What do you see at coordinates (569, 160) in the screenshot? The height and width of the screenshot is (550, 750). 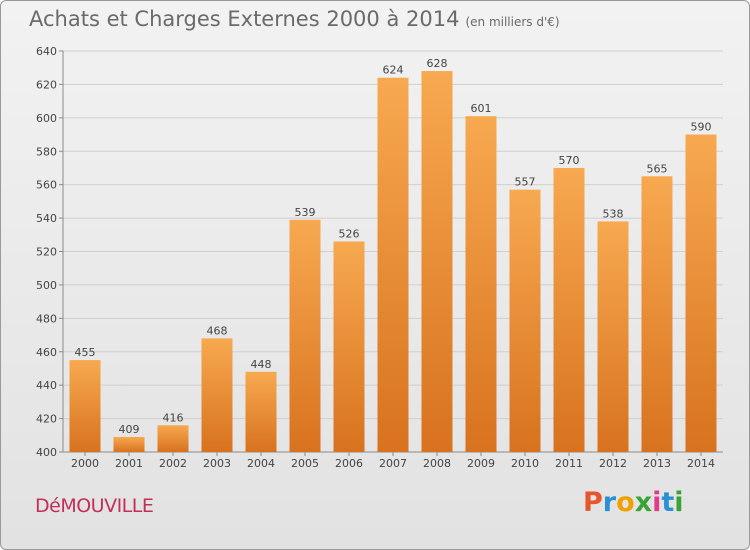 I see `bar-value-label: 570` at bounding box center [569, 160].